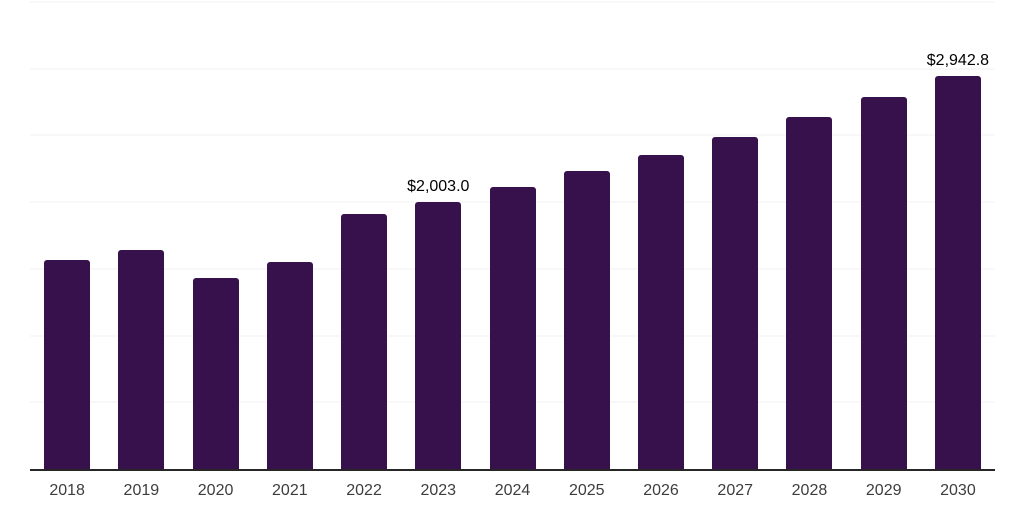  What do you see at coordinates (438, 490) in the screenshot?
I see `x-tick-2023: 2023` at bounding box center [438, 490].